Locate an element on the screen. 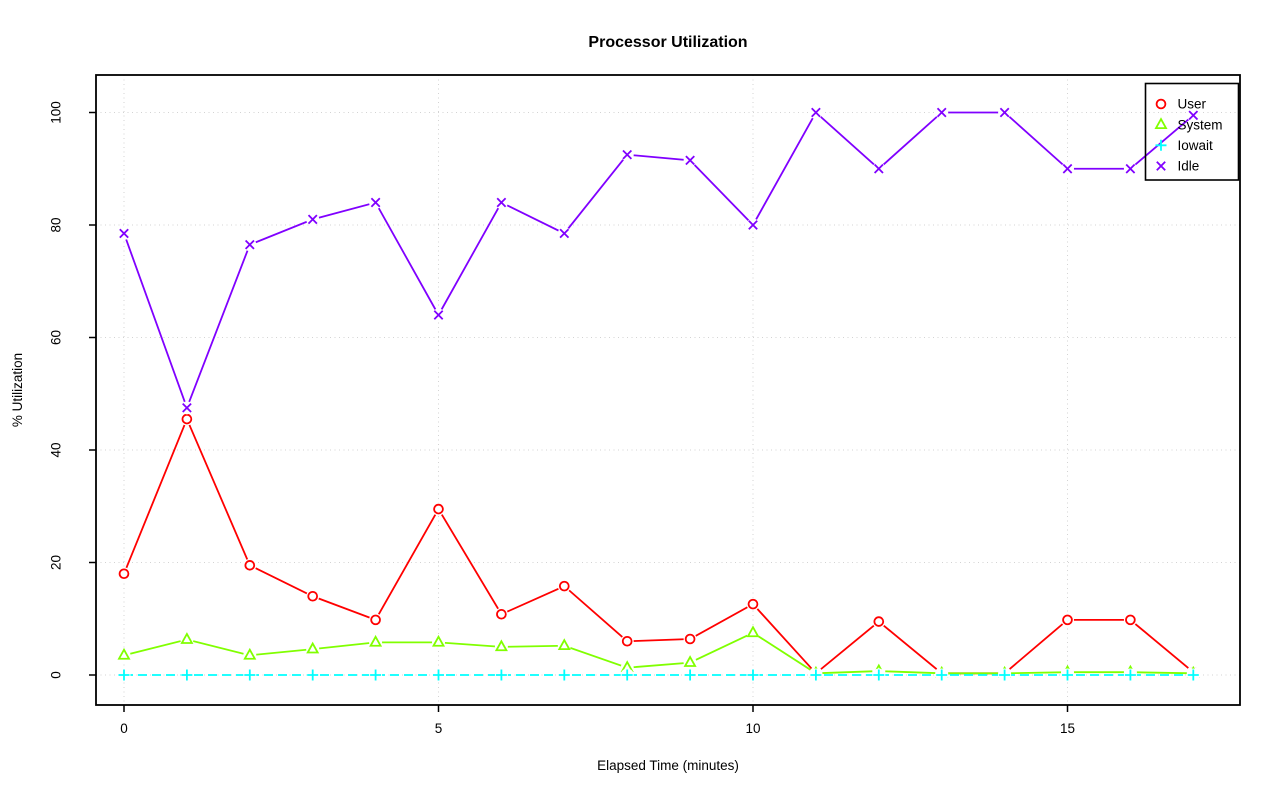 The width and height of the screenshot is (1280, 806). legend-marker-iowait-icon is located at coordinates (1161, 145).